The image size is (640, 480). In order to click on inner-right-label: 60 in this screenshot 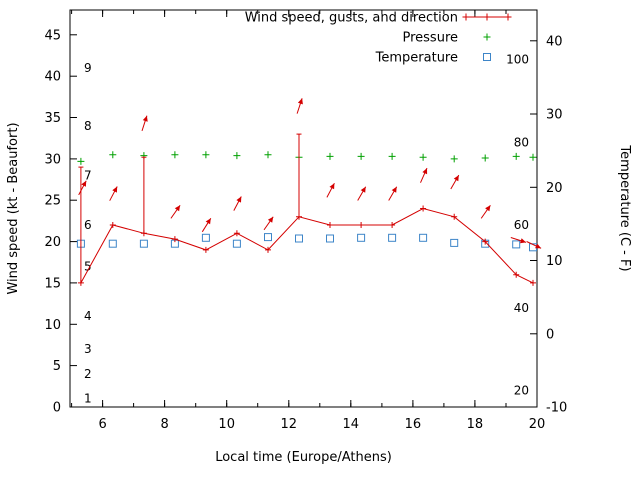, I will do `click(521, 225)`.